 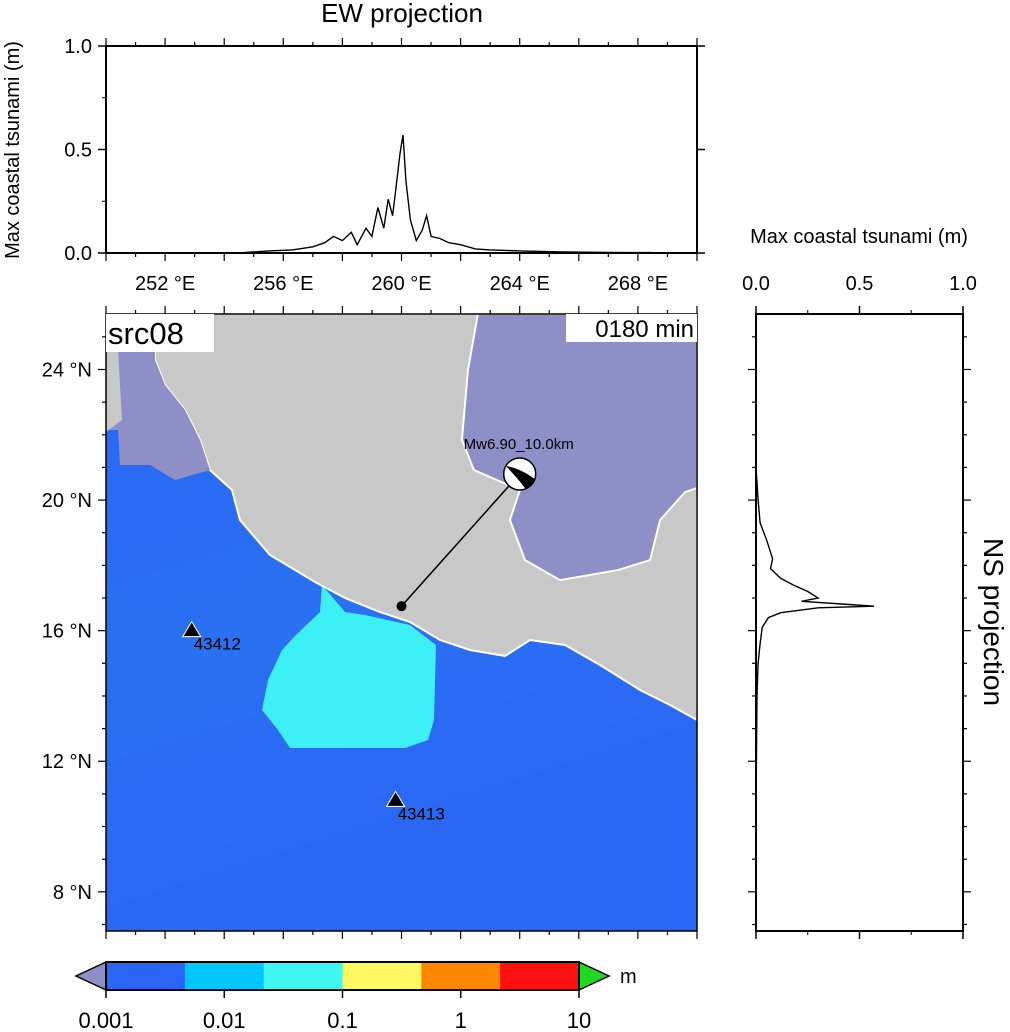 What do you see at coordinates (401, 606) in the screenshot?
I see `source-point` at bounding box center [401, 606].